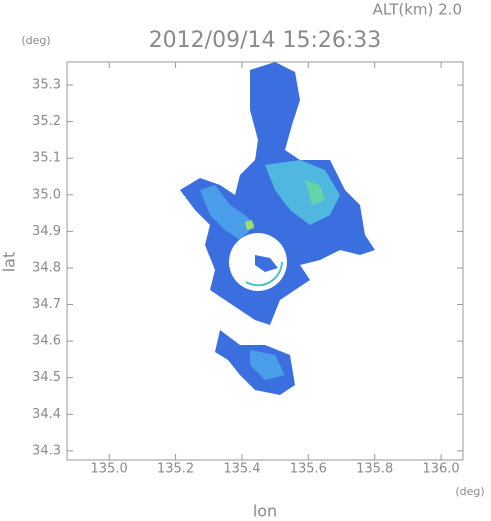 The width and height of the screenshot is (491, 521). Describe the element at coordinates (46, 158) in the screenshot. I see `y-tick-label: 35.1` at that location.